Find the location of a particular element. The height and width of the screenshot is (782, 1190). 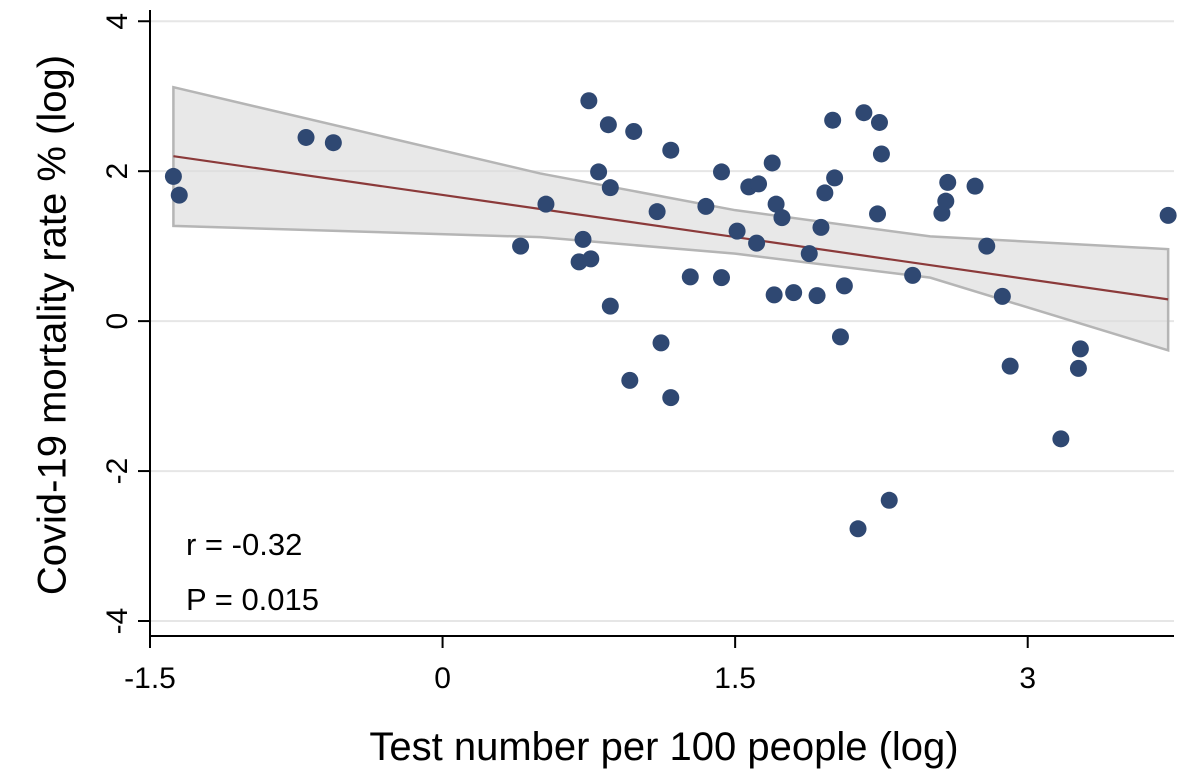

x-tick-label: 3 is located at coordinates (1027, 678).